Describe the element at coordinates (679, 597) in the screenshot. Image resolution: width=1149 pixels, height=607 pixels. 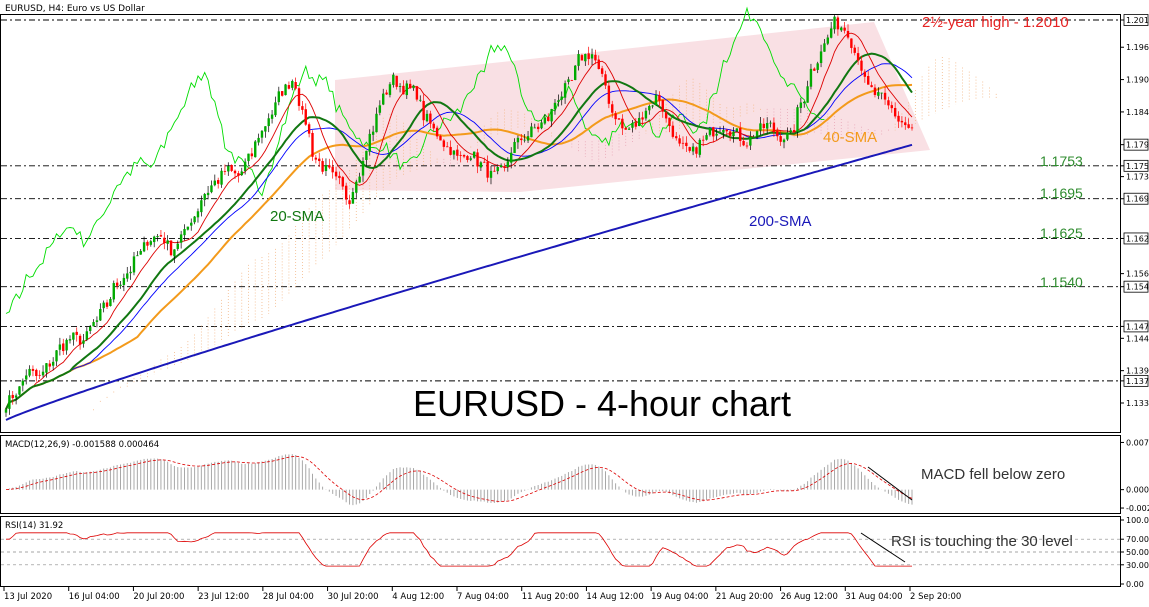
I see `time-tick-label: 19 Aug 04:00` at that location.